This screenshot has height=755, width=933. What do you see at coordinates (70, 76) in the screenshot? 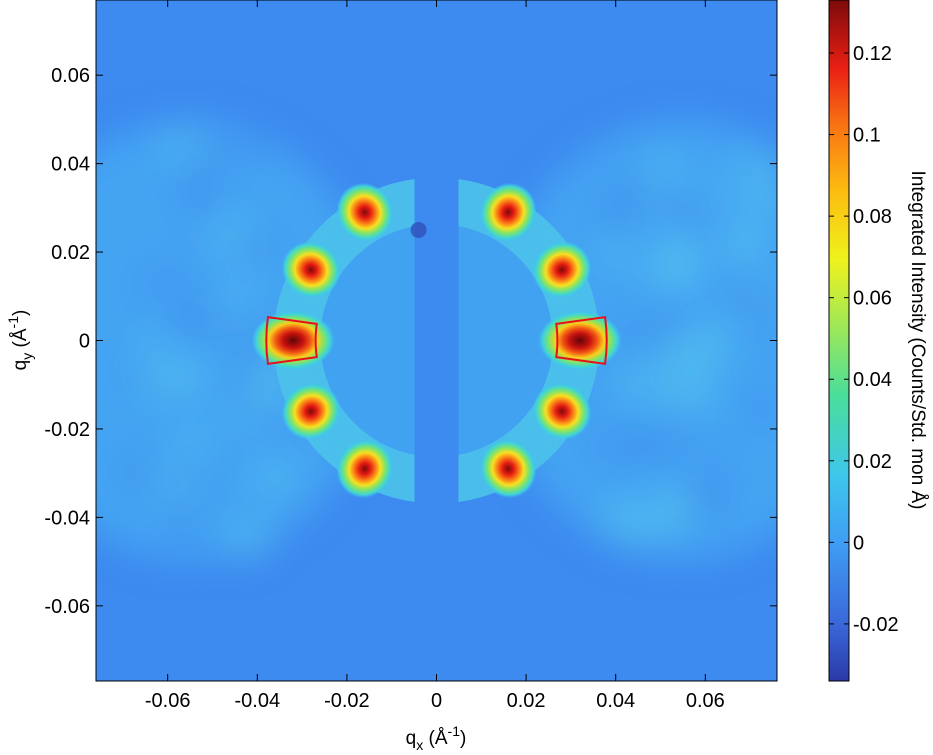
I see `y-tick-label: 0.06` at bounding box center [70, 76].